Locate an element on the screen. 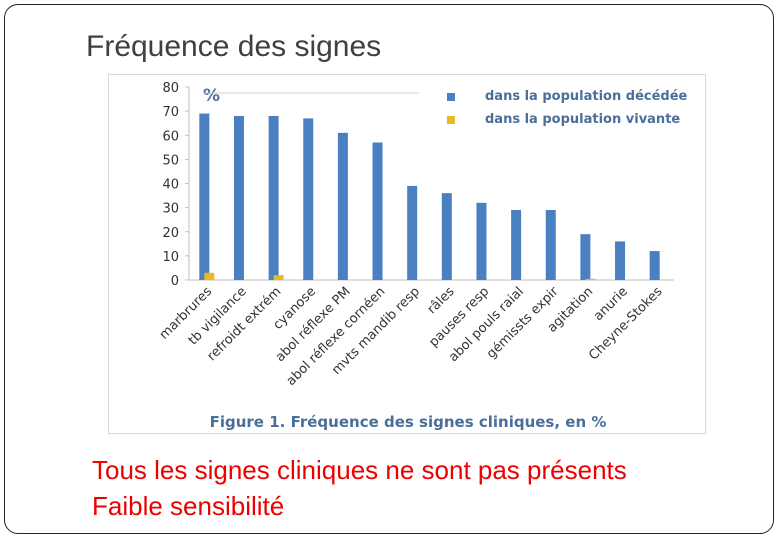 The height and width of the screenshot is (540, 780). y-tick-label: 30 is located at coordinates (170, 209).